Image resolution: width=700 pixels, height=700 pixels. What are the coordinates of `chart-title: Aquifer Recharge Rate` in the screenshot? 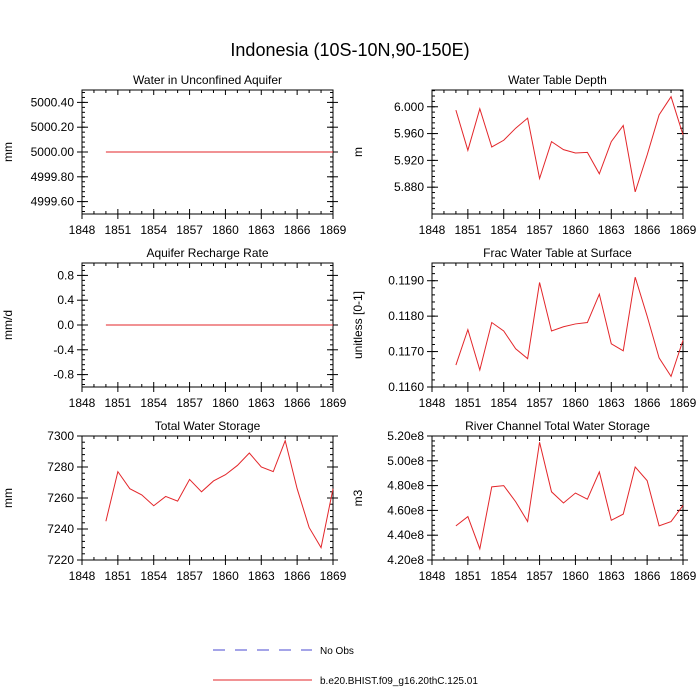 It's located at (207, 253).